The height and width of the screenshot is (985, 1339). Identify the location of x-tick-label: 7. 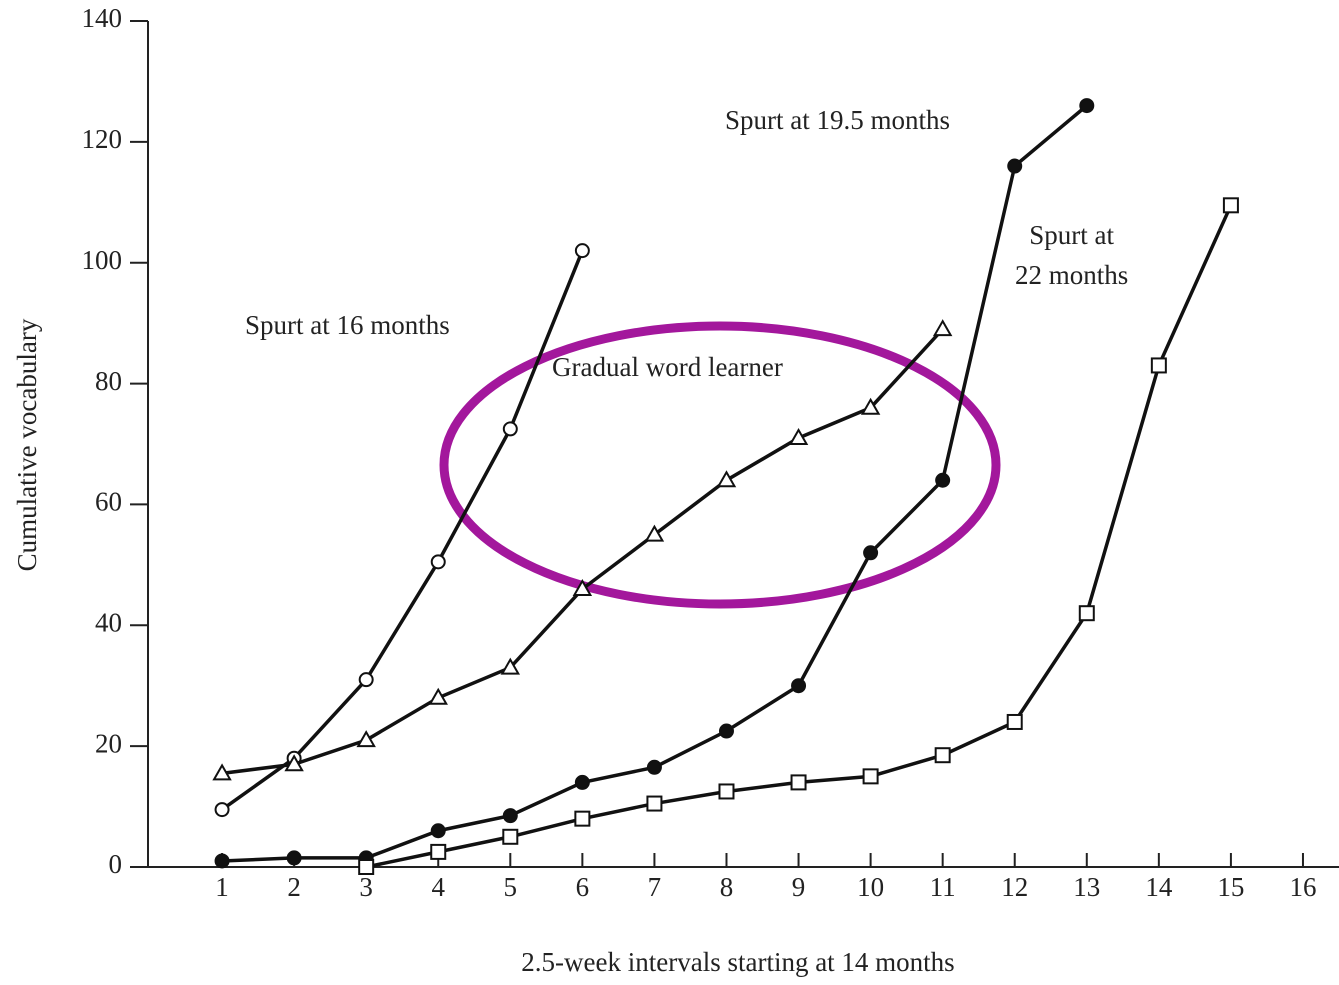
(655, 887).